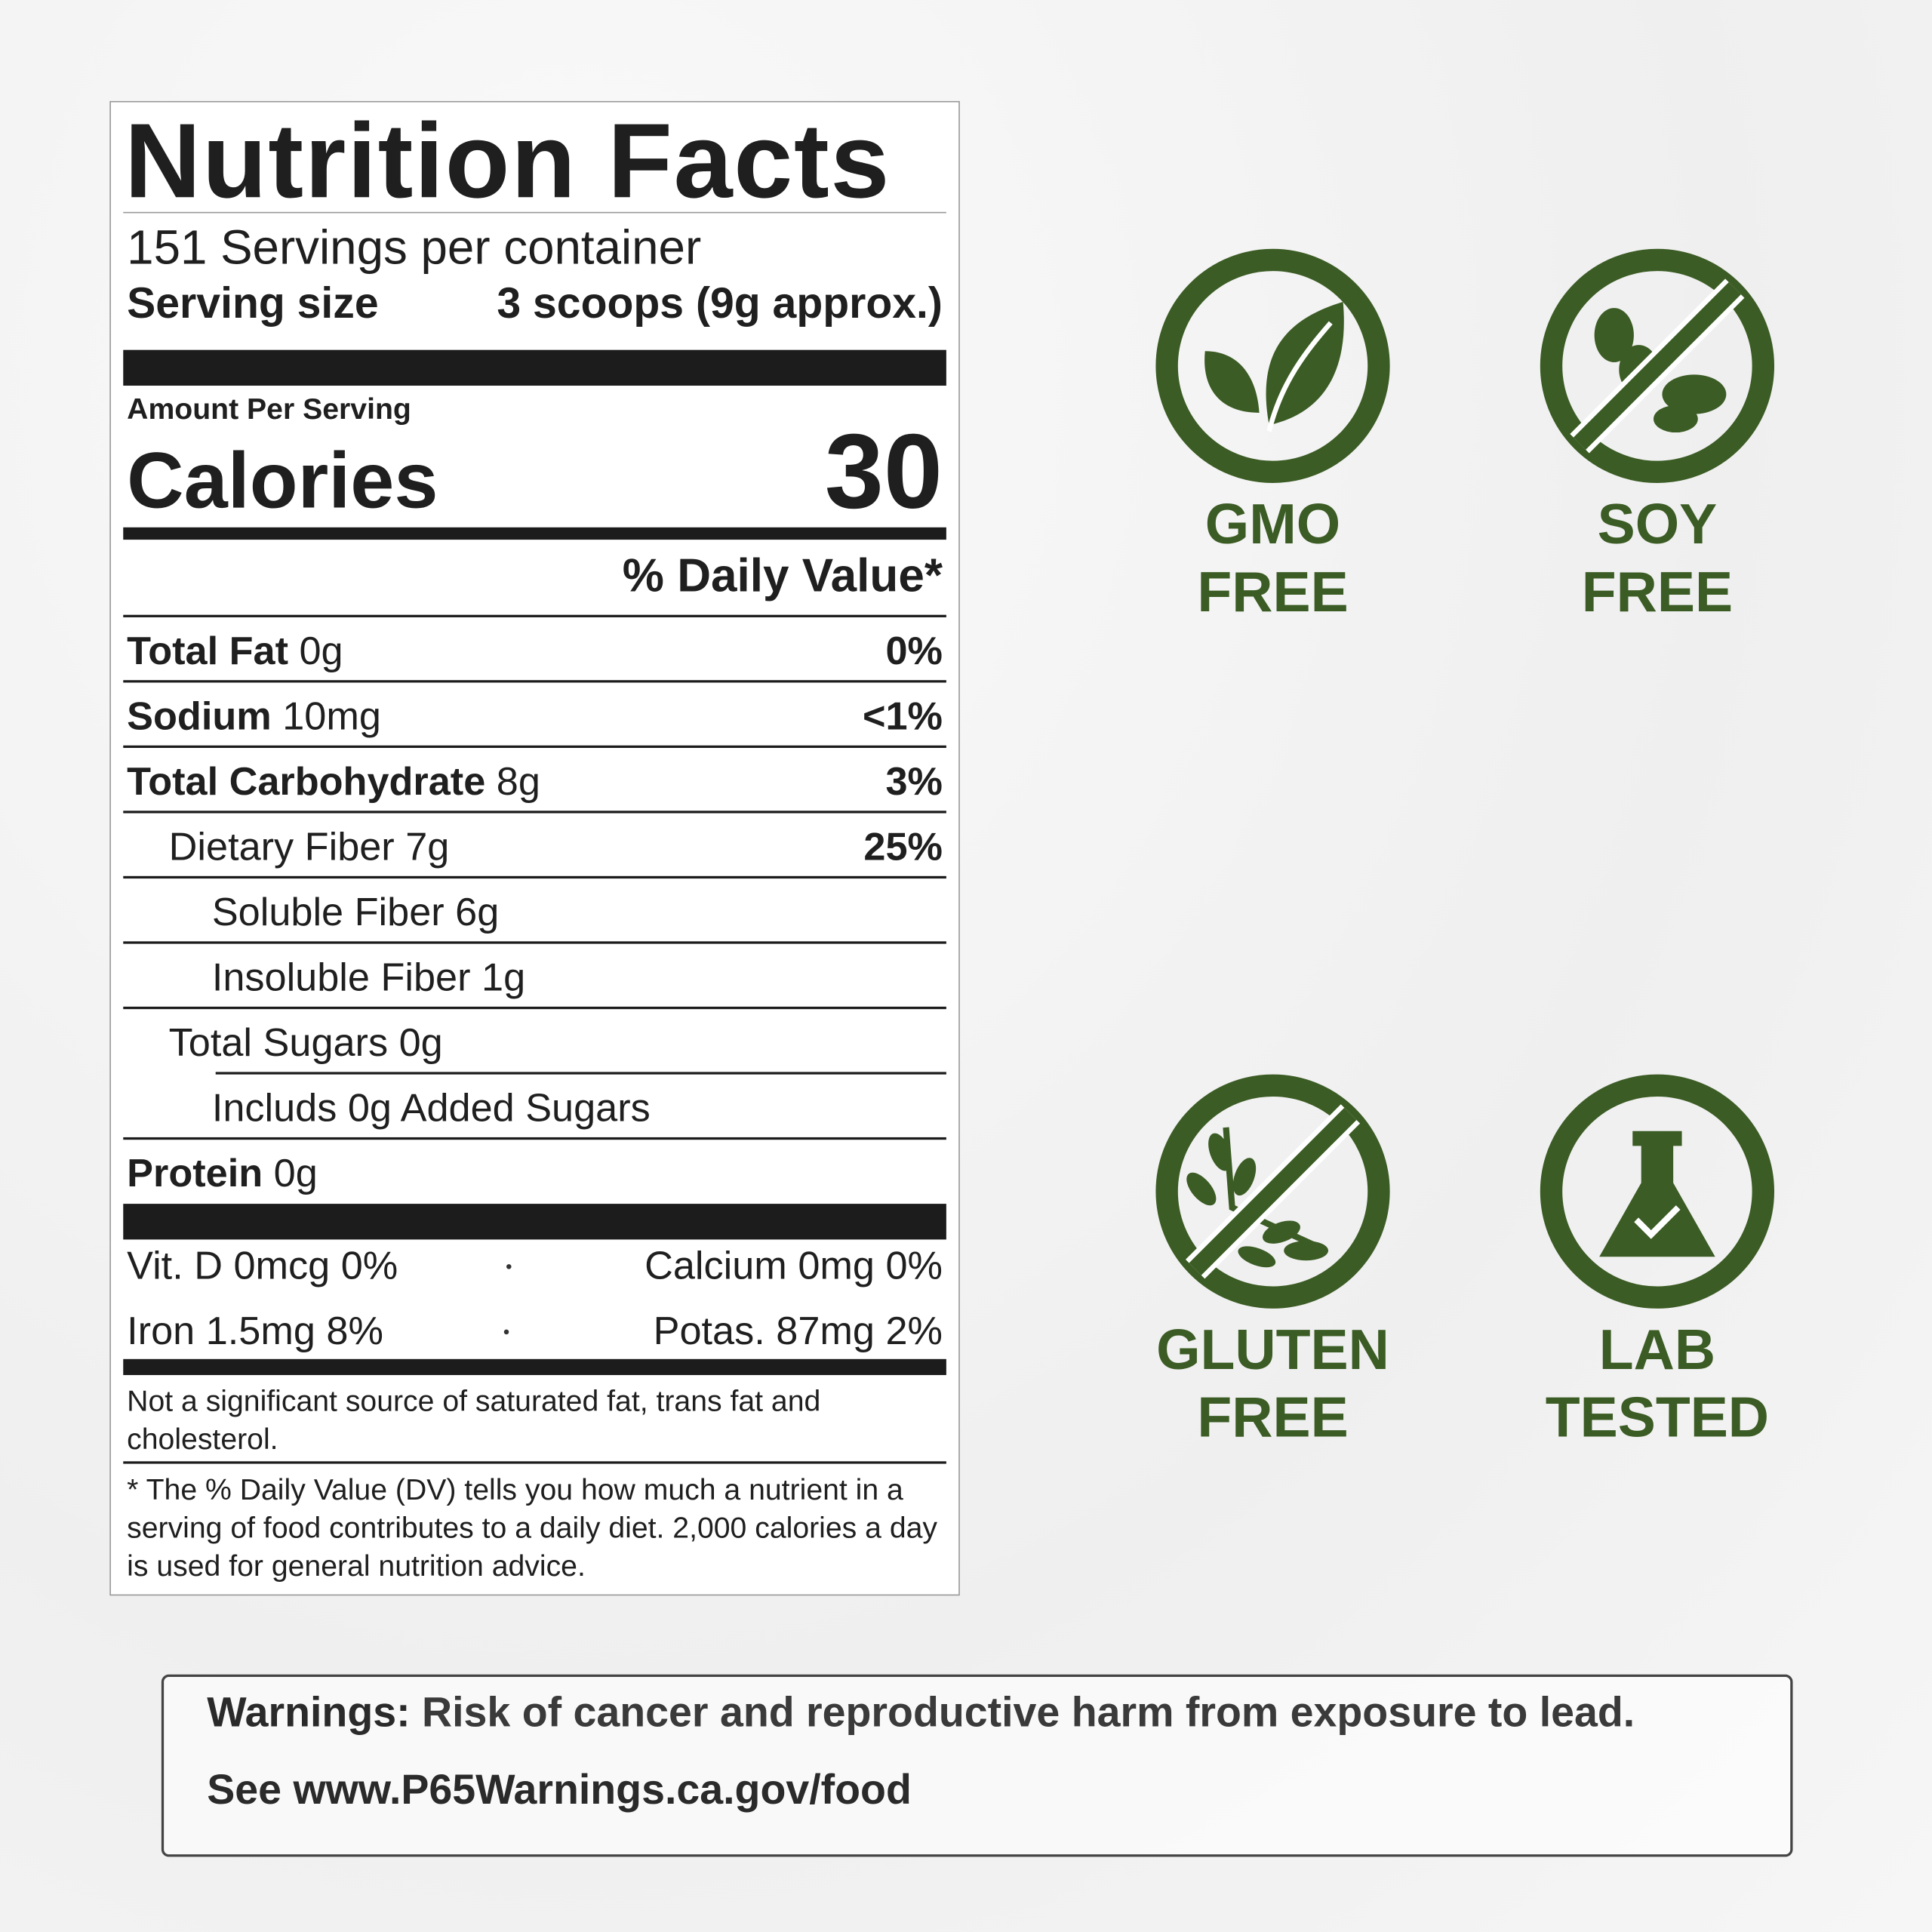 The width and height of the screenshot is (1932, 1932). I want to click on daily-value: <1%, so click(902, 716).